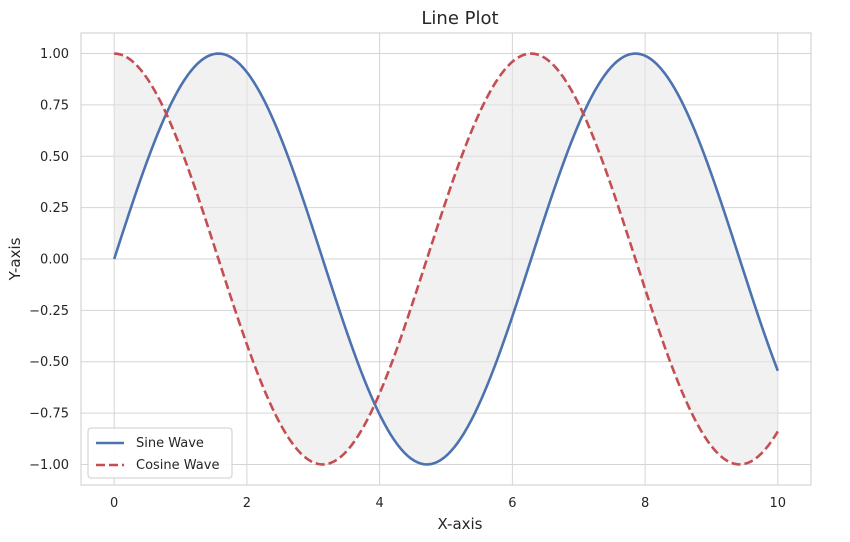 Image resolution: width=850 pixels, height=542 pixels. I want to click on x-tick-label: 4, so click(379, 503).